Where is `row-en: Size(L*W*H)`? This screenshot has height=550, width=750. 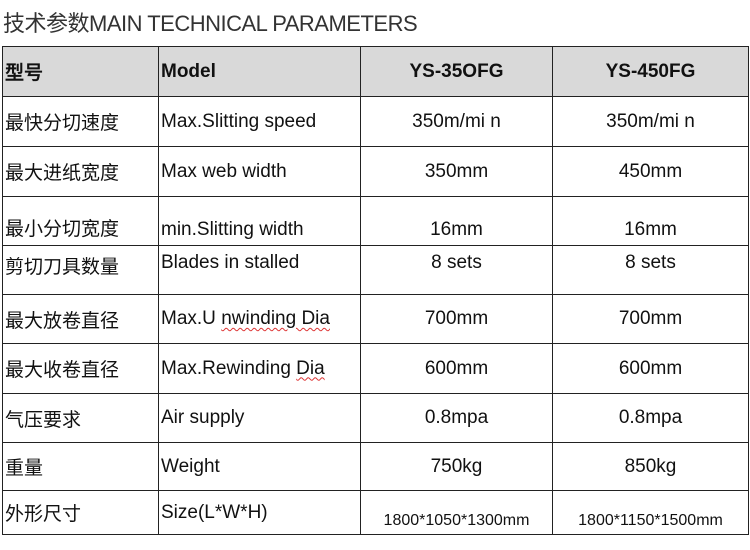
row-en: Size(L*W*H) is located at coordinates (259, 512).